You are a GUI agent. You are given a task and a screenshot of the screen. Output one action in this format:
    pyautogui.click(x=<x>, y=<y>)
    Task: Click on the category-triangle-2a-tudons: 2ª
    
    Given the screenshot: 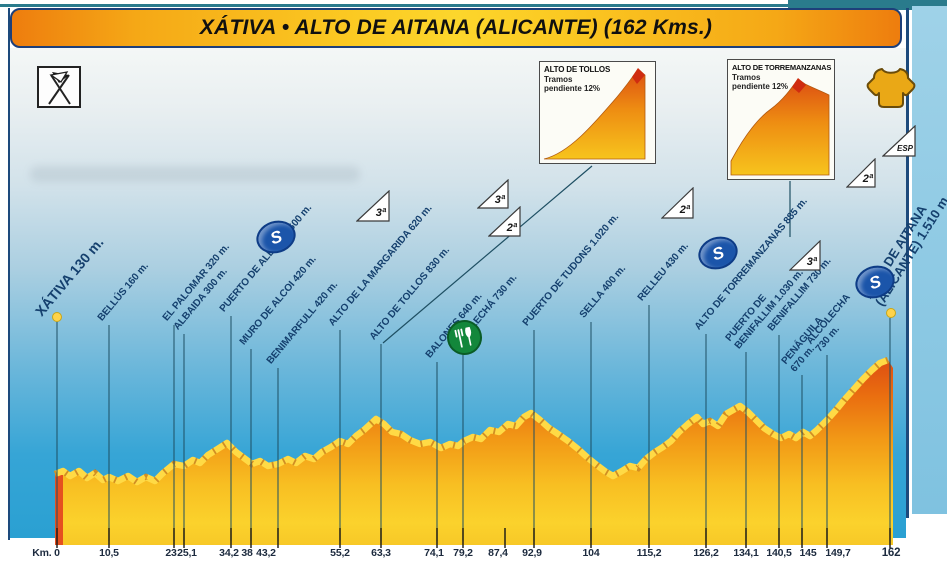 What is the action you would take?
    pyautogui.click(x=677, y=205)
    